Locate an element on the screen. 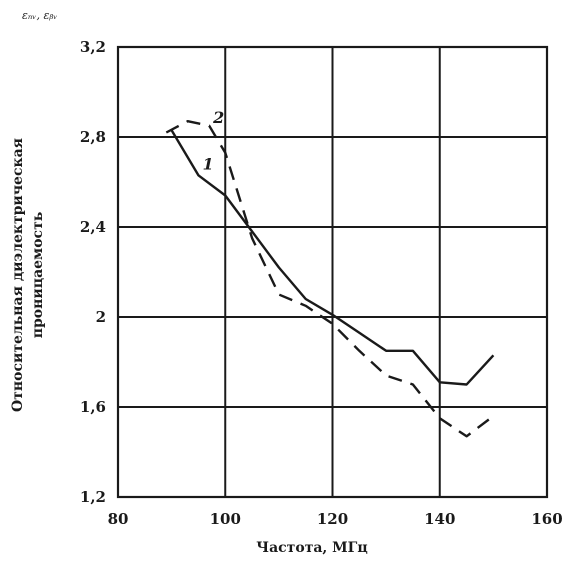  x-tick-label: 120 is located at coordinates (332, 519).